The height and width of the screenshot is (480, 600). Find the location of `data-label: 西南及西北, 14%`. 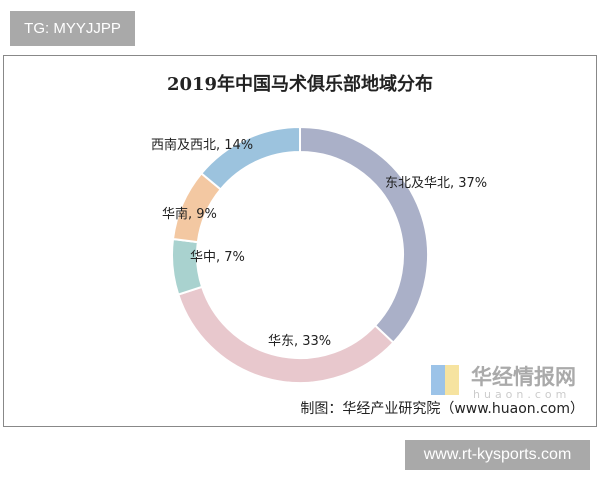

data-label: 西南及西北, 14% is located at coordinates (202, 145).